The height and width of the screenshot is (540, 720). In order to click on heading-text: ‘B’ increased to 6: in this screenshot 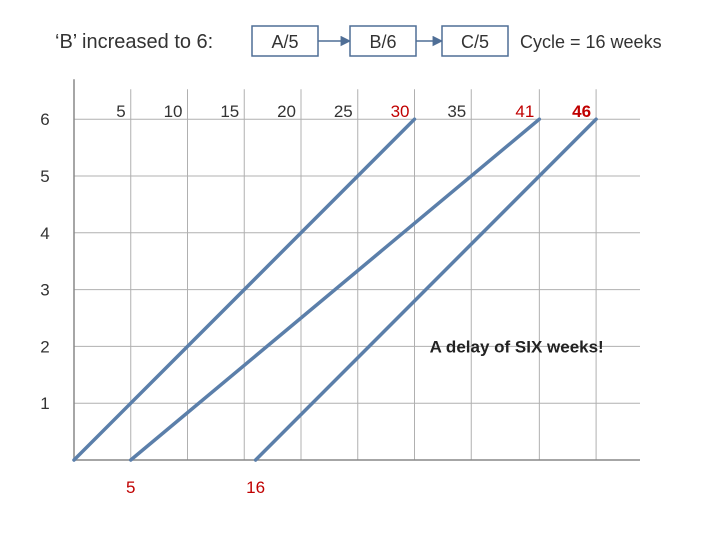, I will do `click(134, 42)`.